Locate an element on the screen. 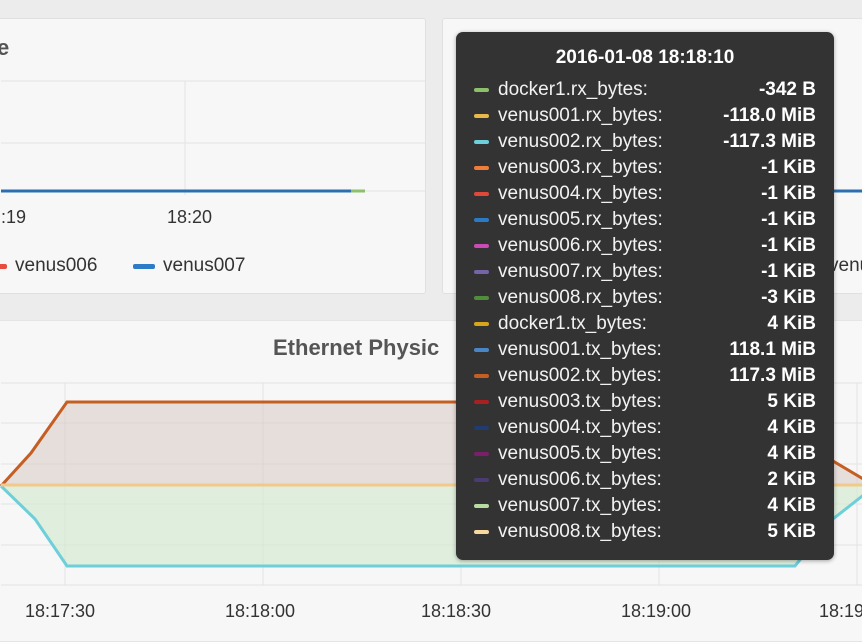  tooltip-row: venus003.rx_bytes: -1 KiB is located at coordinates (645, 168).